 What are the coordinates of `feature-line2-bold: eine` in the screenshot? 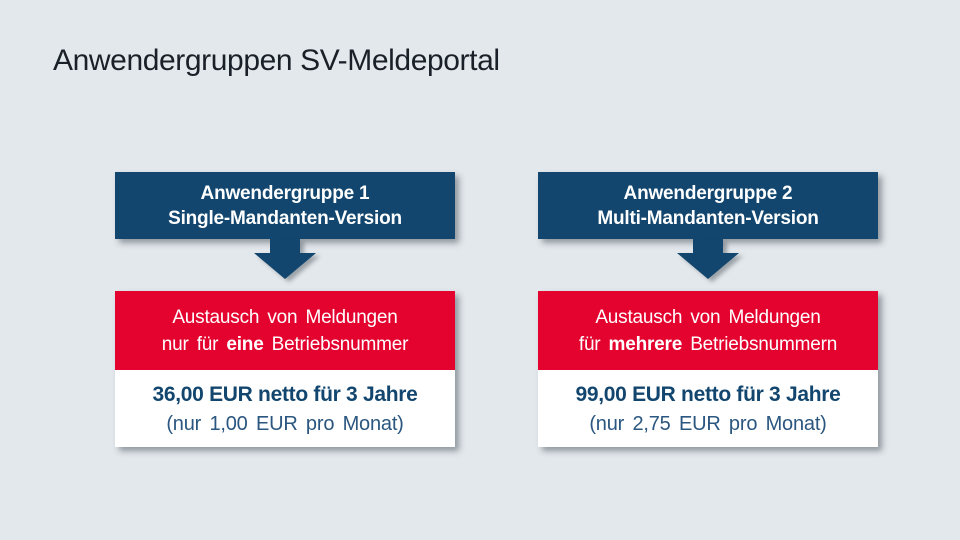 It's located at (245, 344).